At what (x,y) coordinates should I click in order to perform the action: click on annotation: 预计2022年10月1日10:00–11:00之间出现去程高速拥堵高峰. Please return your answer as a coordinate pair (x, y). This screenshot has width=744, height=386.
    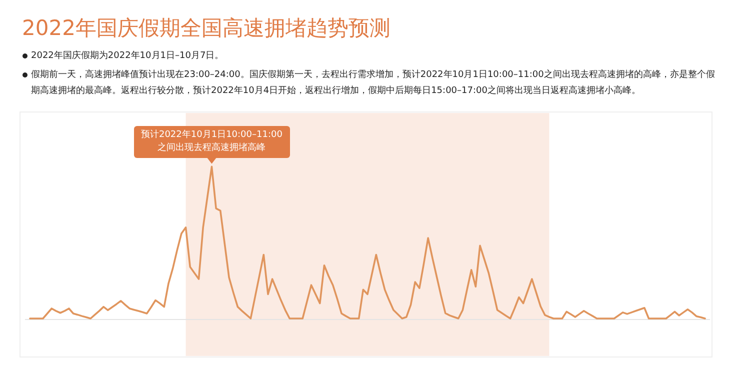
    Looking at the image, I should click on (212, 142).